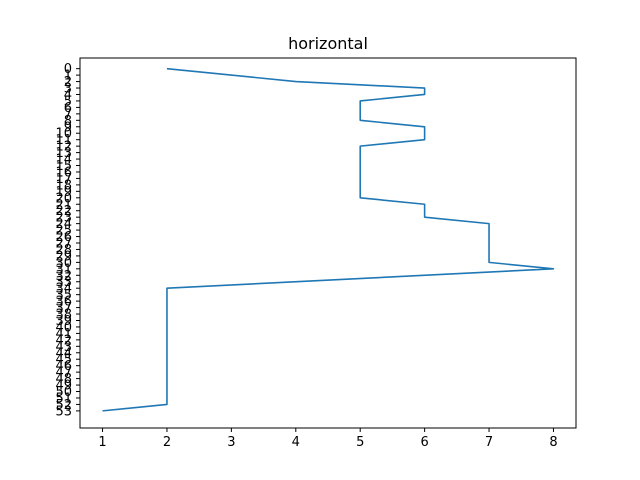 This screenshot has width=640, height=480. What do you see at coordinates (424, 442) in the screenshot?
I see `x-tick-label: 6` at bounding box center [424, 442].